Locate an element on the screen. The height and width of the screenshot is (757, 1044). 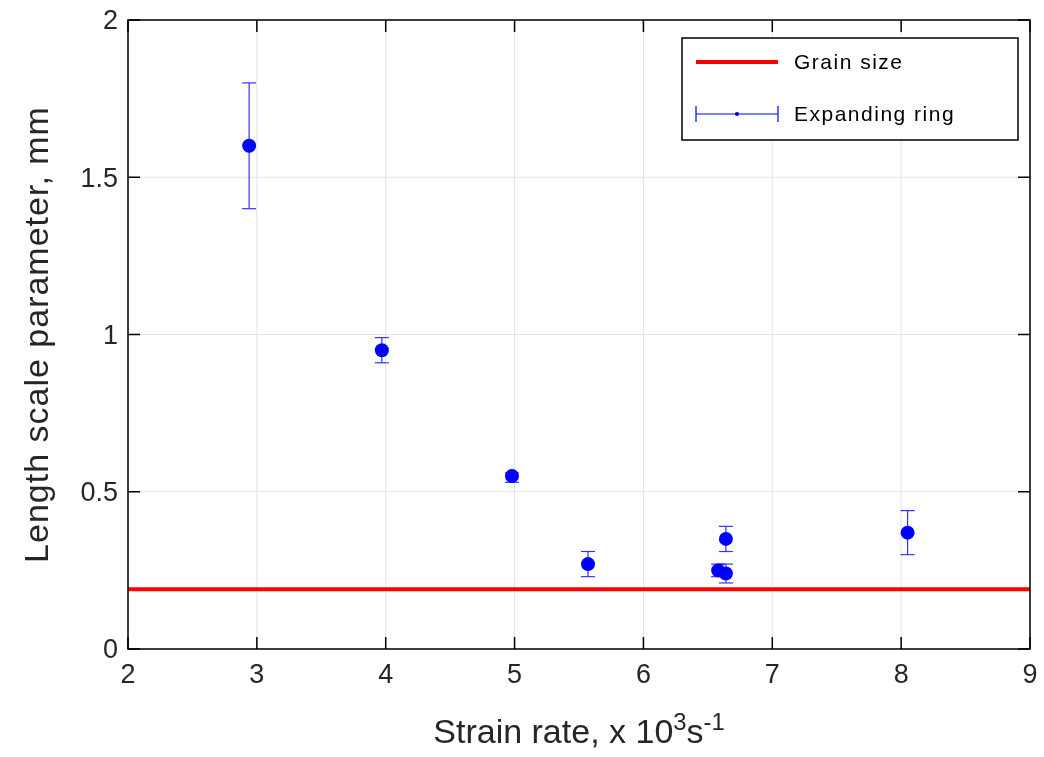
legend-label: Expanding ring is located at coordinates (875, 114).